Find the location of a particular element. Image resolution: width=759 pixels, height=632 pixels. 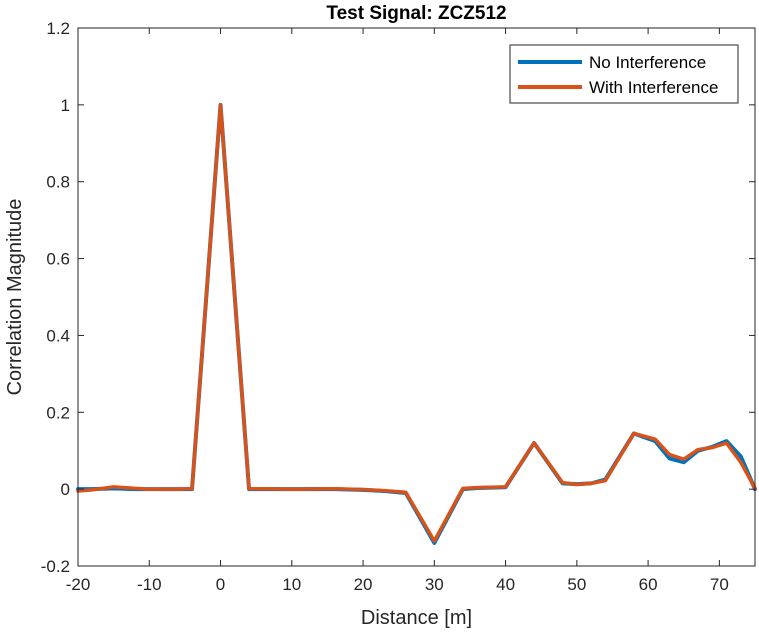

y-tick-label: 0.4 is located at coordinates (58, 335).